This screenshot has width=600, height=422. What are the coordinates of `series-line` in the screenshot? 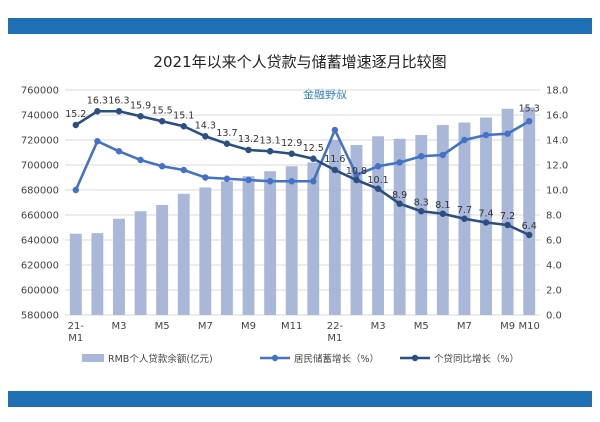 It's located at (302, 155).